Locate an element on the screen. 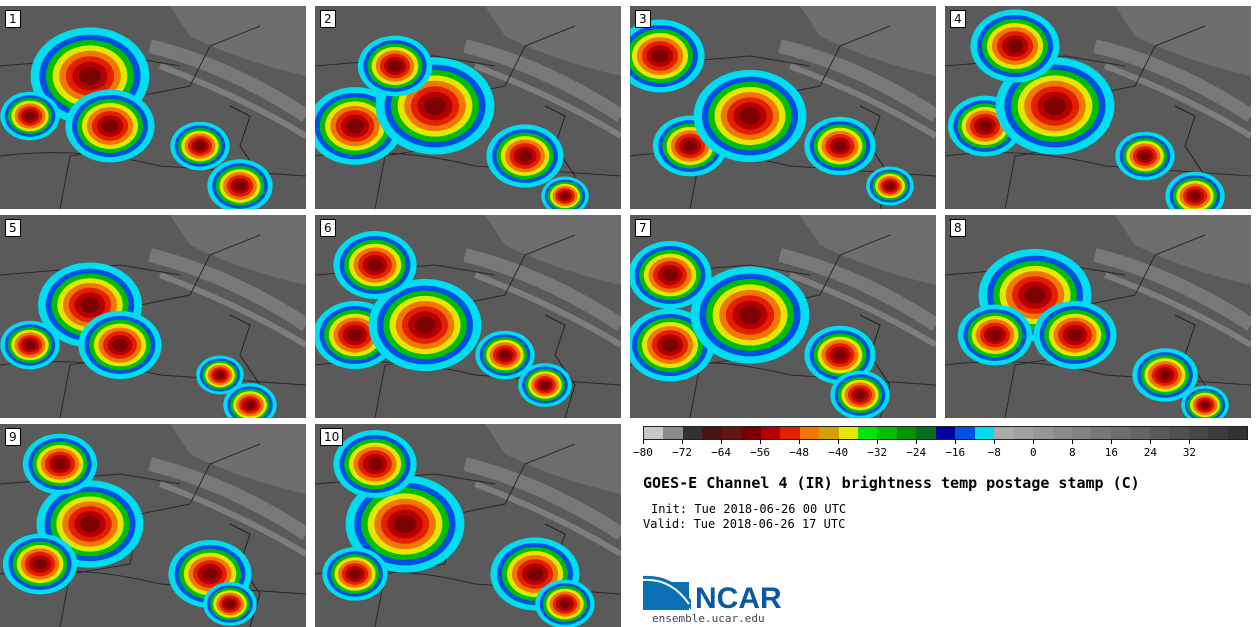 The width and height of the screenshot is (1260, 627). valid-time: Valid: Tue 2018-06-26 17 UTC is located at coordinates (744, 524).